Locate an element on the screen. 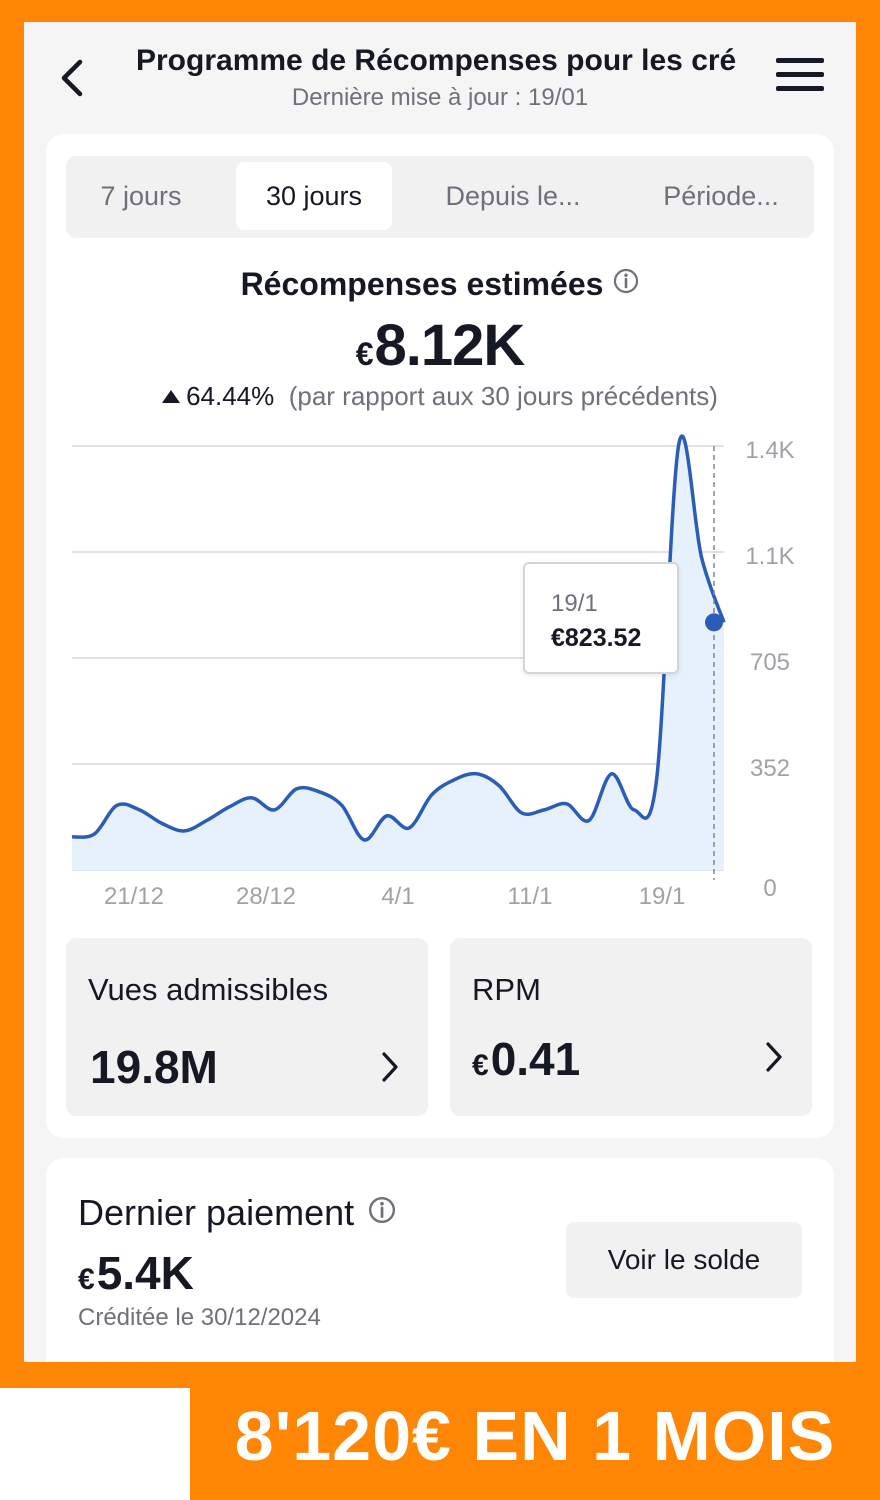 The height and width of the screenshot is (1500, 880). rpm-currency: € is located at coordinates (480, 1065).